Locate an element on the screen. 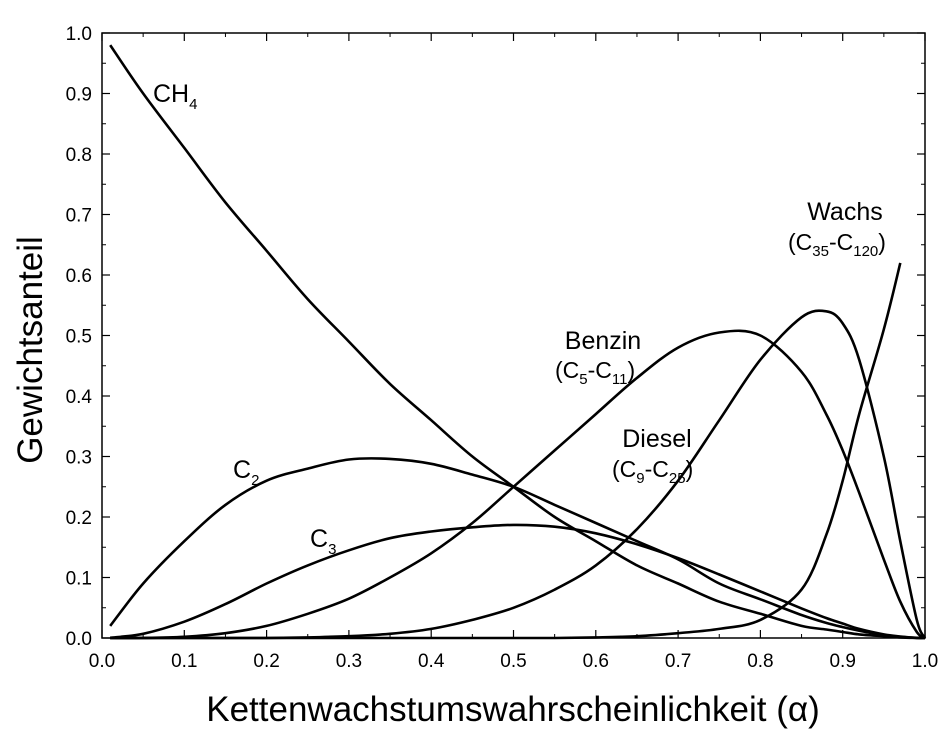 The image size is (950, 743). label-benzin-range: (C5-C11) is located at coordinates (595, 372).